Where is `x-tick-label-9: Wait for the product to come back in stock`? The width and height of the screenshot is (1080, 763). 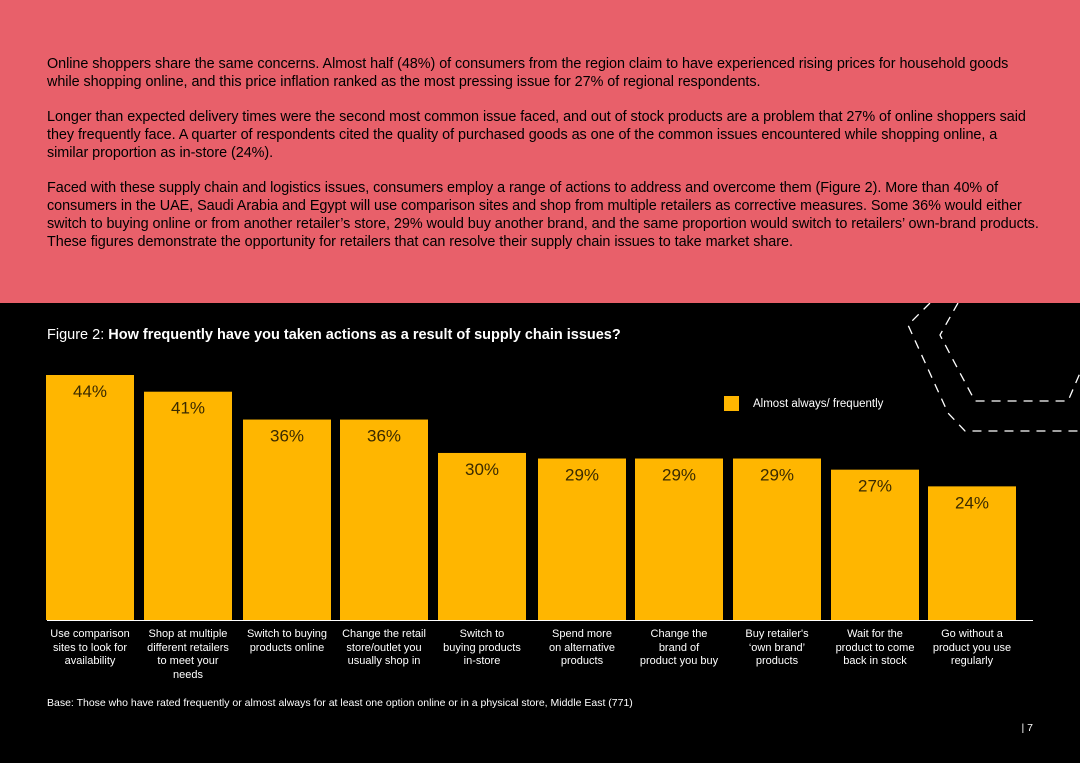 x-tick-label-9: Wait for the product to come back in stock is located at coordinates (875, 648).